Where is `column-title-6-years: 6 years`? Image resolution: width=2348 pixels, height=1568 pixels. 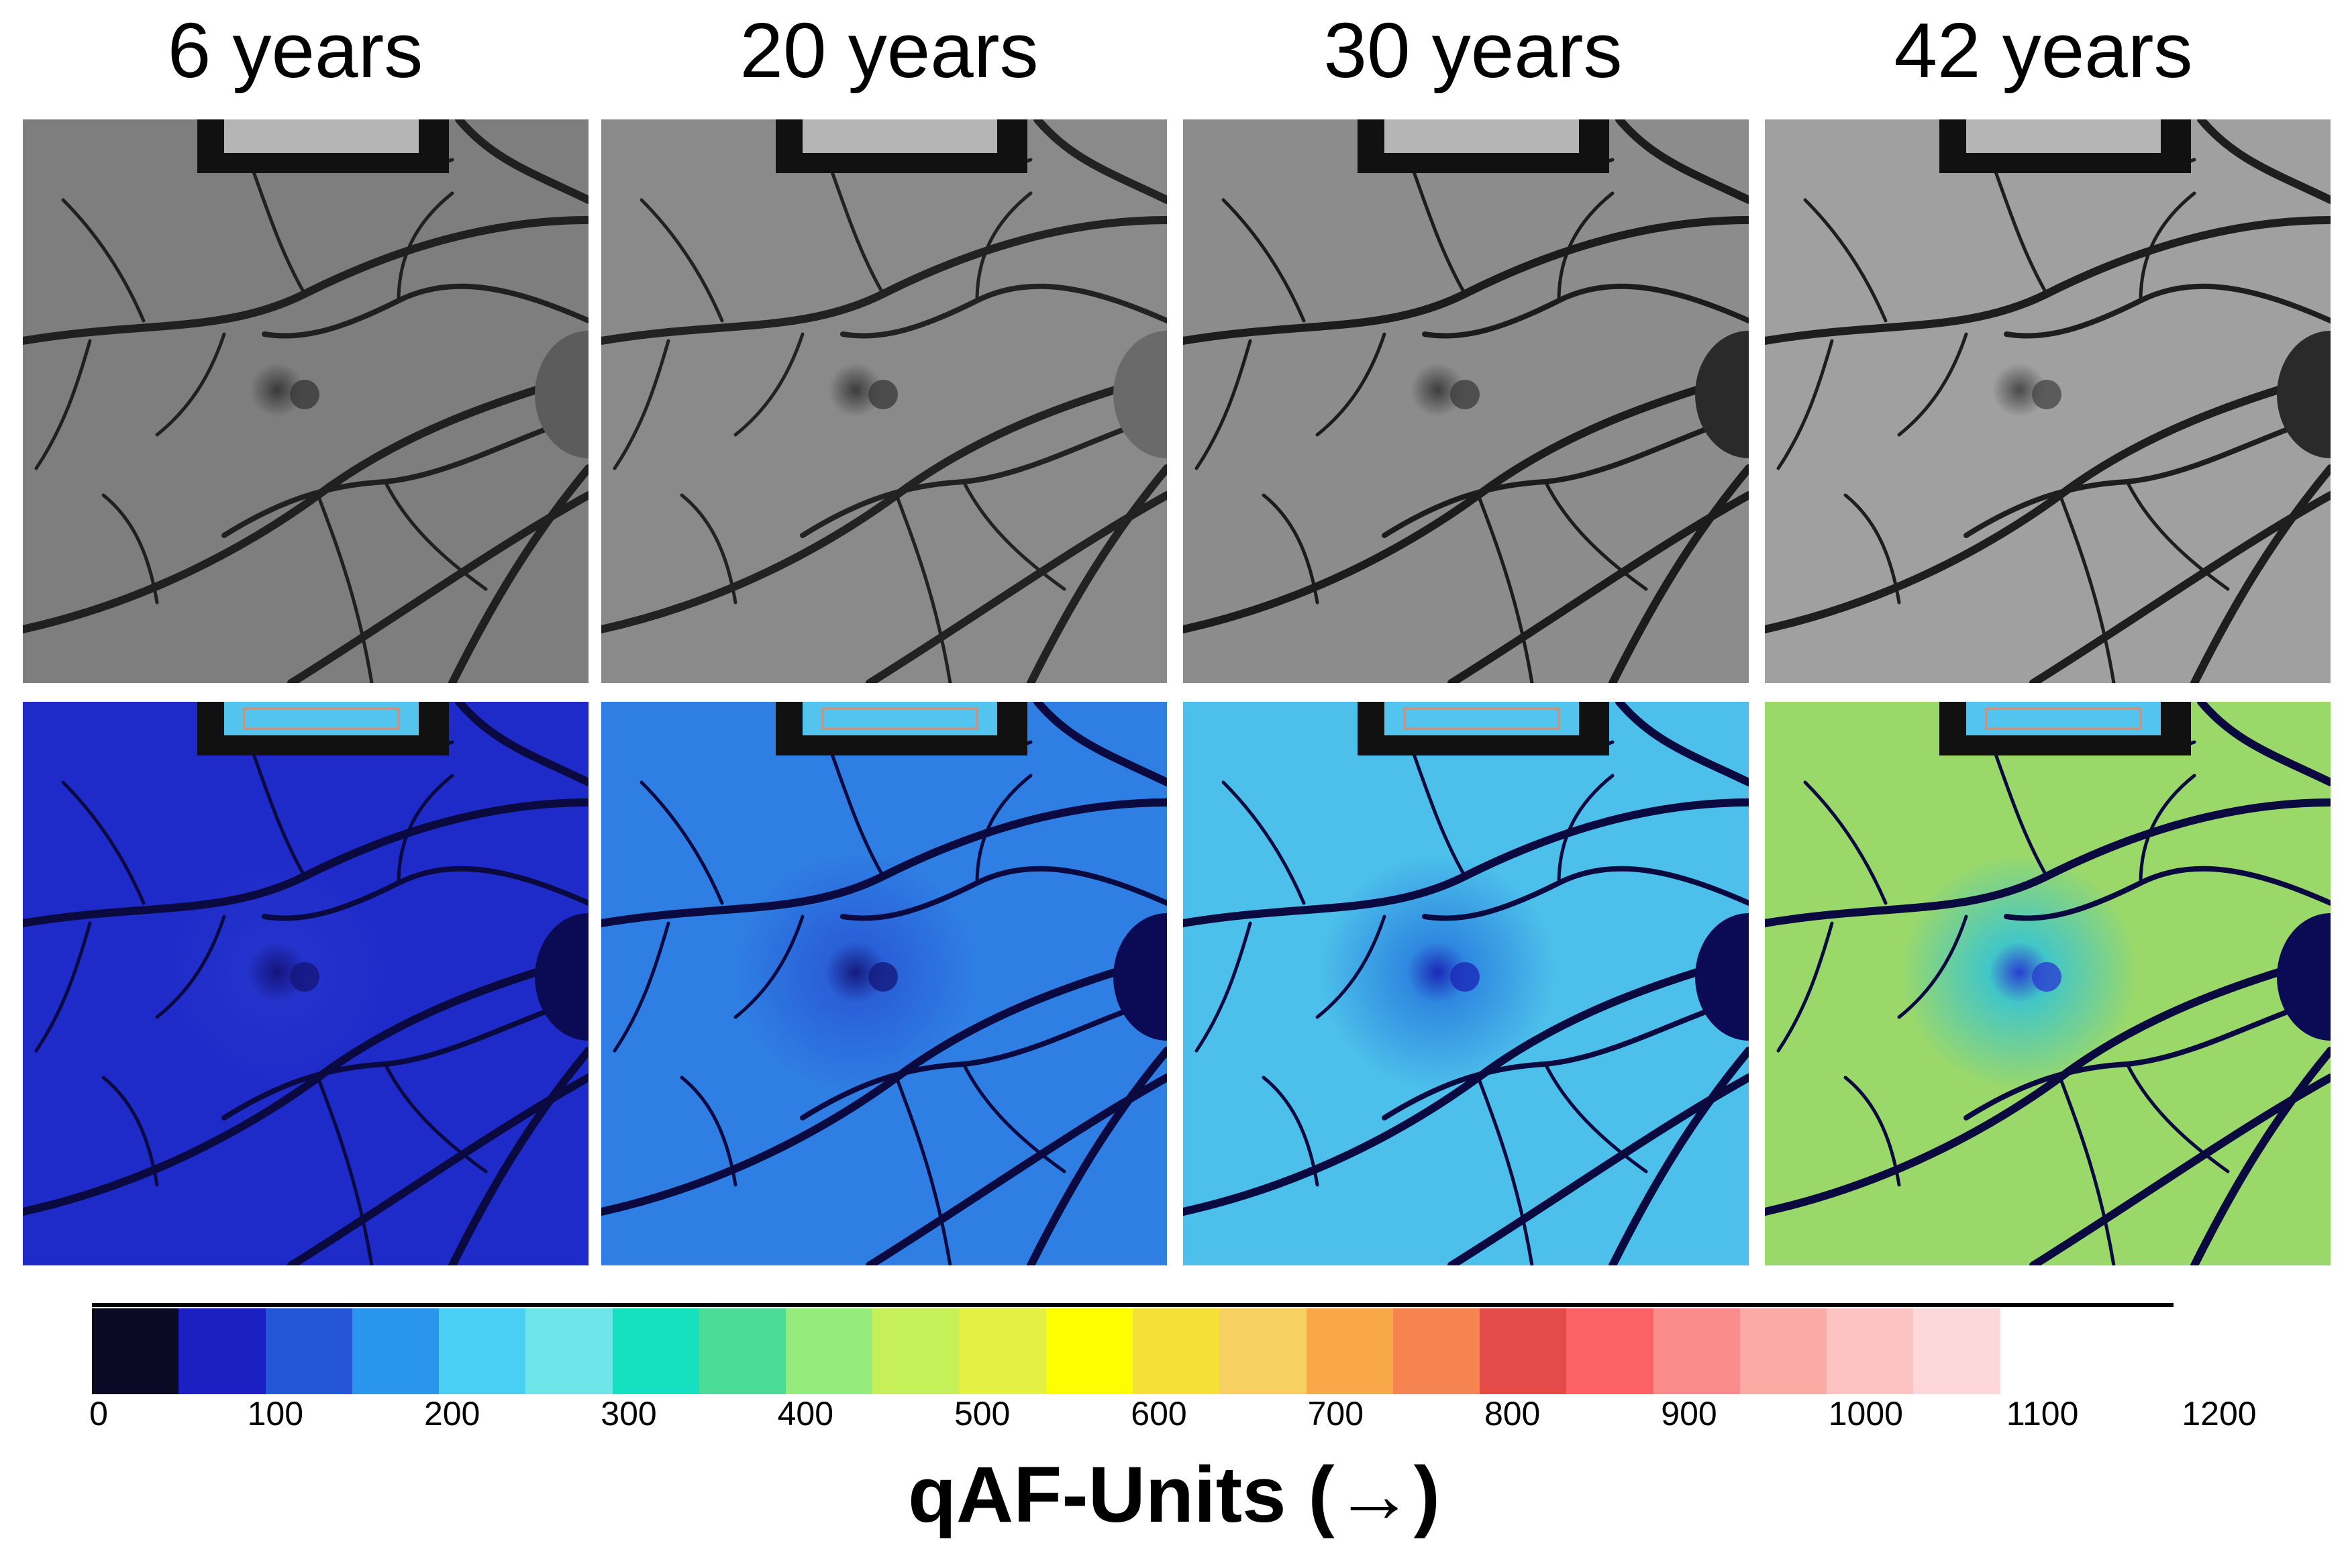 column-title-6-years: 6 years is located at coordinates (295, 50).